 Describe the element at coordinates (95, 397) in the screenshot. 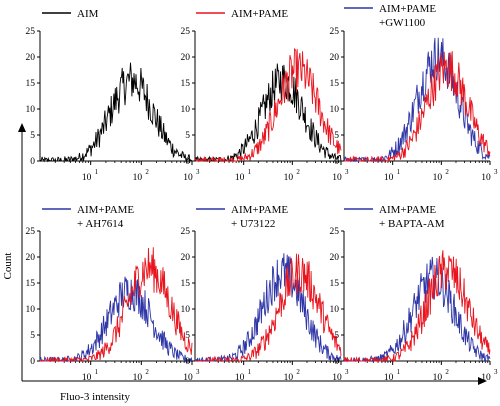

I see `figure-x-label: Fluo-3 intensity` at that location.